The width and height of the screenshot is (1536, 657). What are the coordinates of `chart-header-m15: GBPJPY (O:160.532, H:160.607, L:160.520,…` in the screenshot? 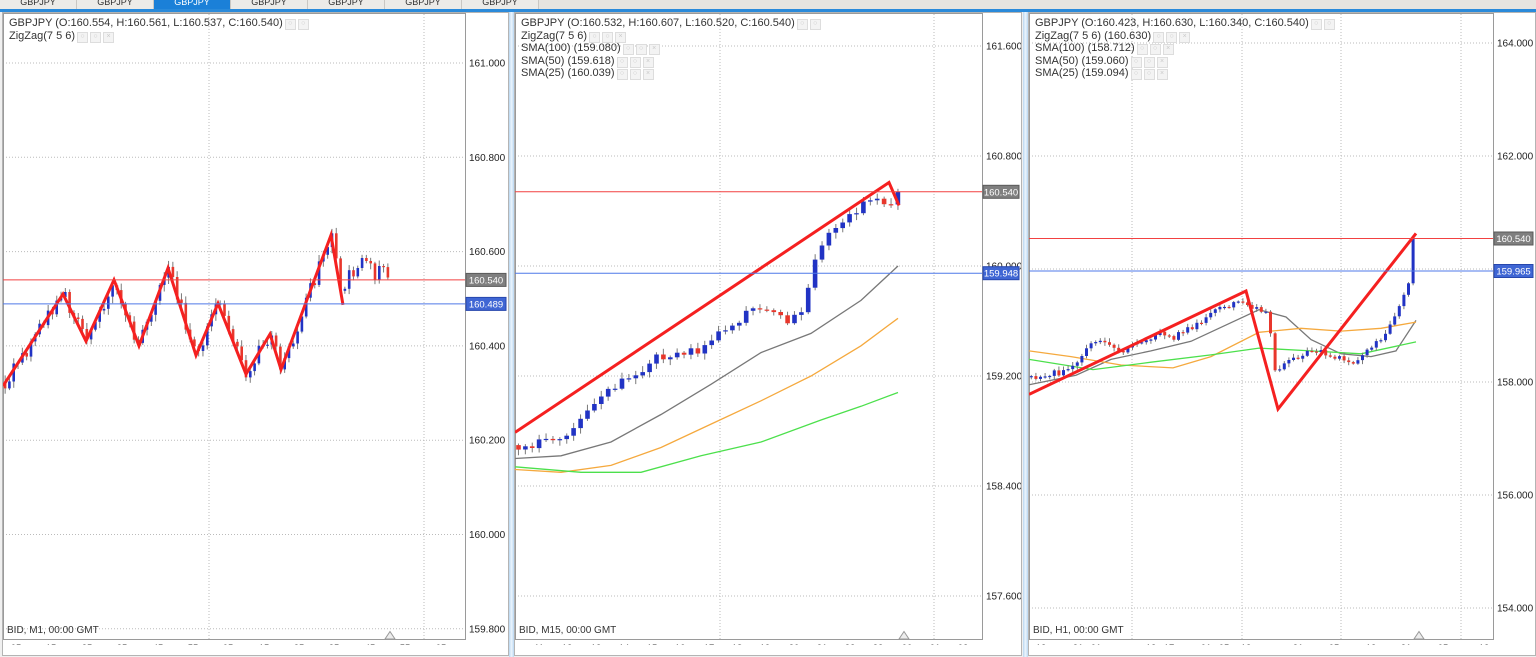 It's located at (671, 48).